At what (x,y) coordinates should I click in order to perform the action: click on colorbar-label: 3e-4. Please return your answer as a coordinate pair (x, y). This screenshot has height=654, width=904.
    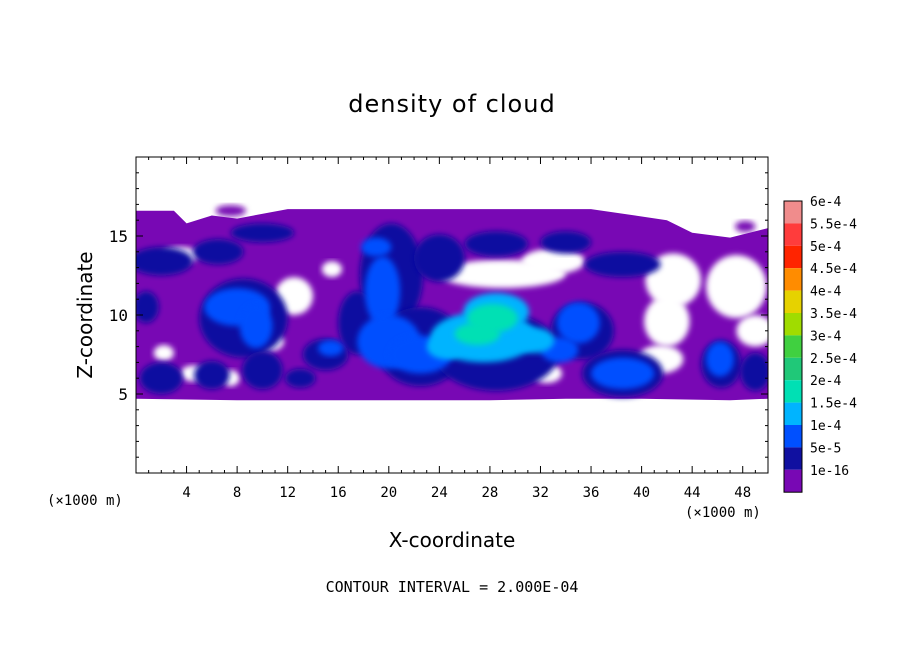
    Looking at the image, I should click on (825, 336).